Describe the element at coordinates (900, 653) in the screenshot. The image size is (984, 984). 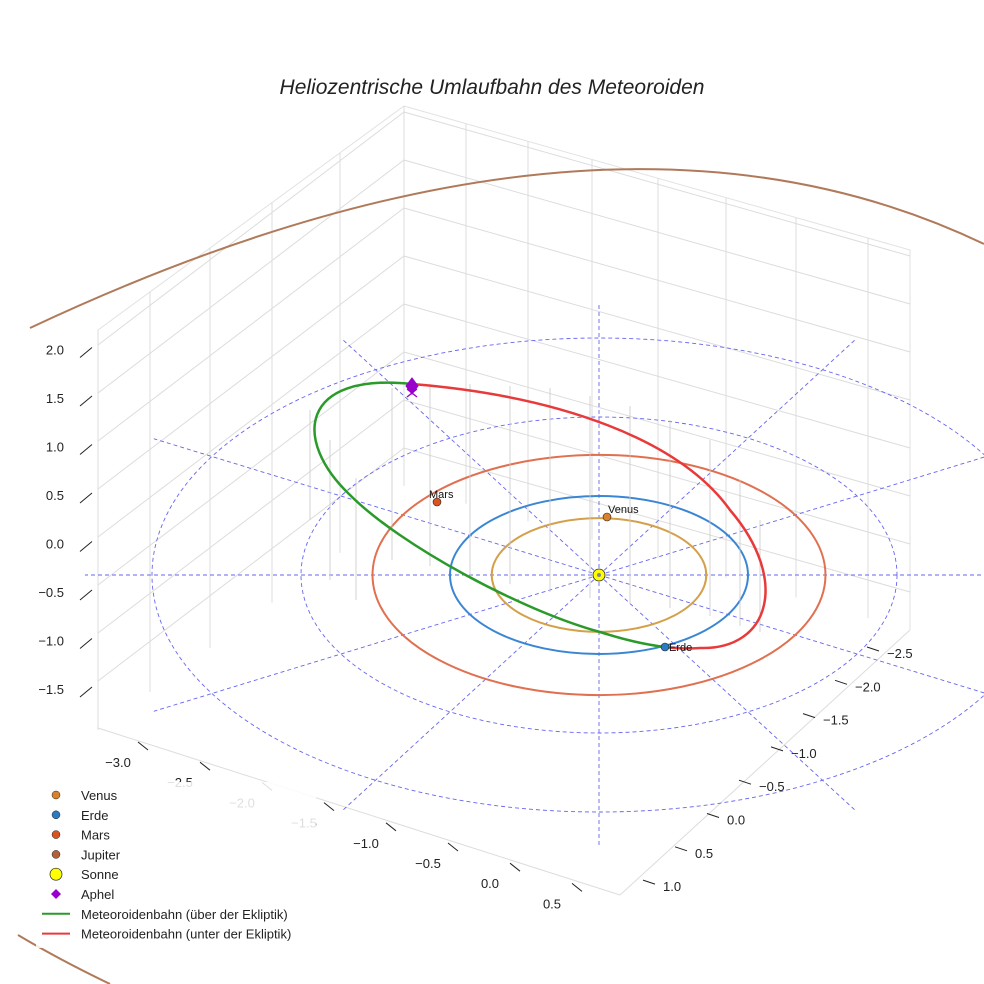
I see `y-tick-label: −2.5` at that location.